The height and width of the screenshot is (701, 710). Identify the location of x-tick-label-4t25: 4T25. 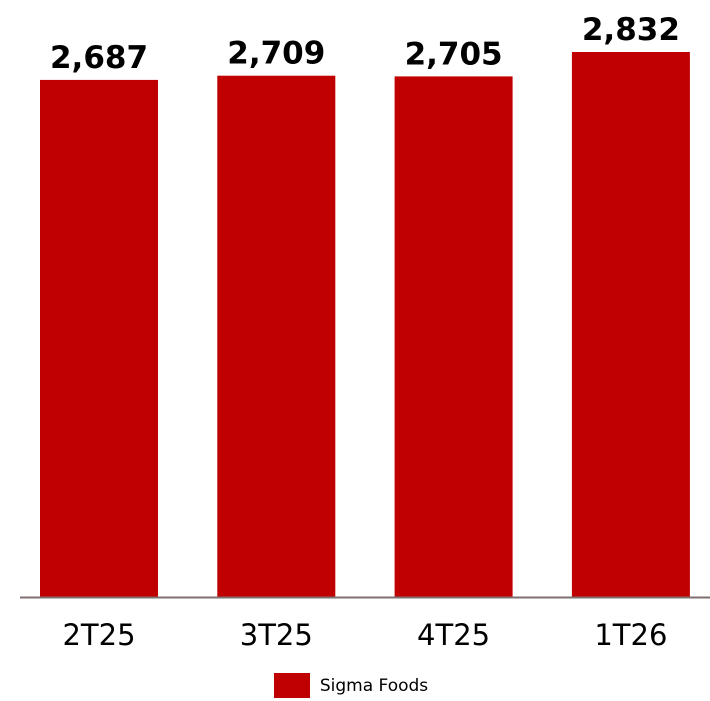
(453, 635).